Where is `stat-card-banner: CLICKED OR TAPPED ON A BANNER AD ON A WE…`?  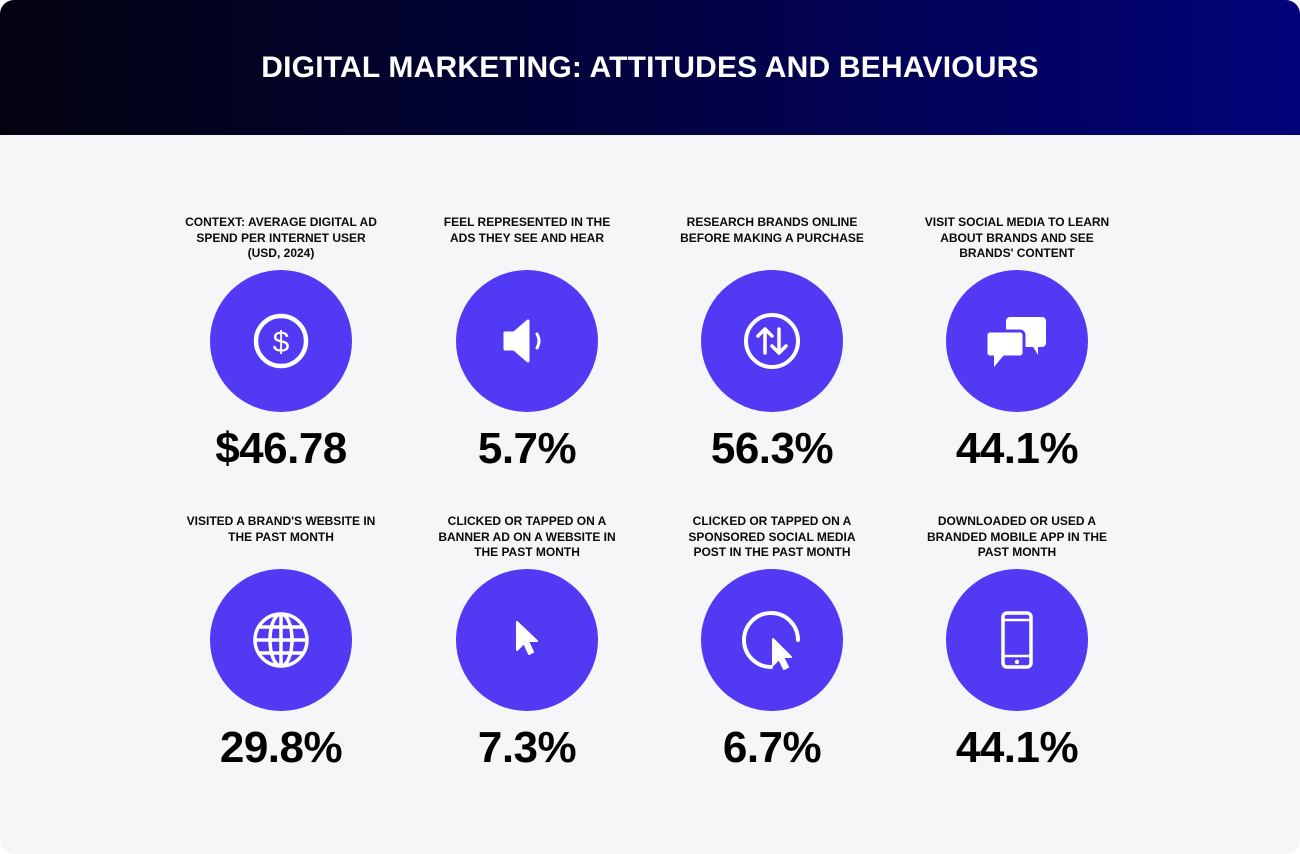 stat-card-banner: CLICKED OR TAPPED ON A BANNER AD ON A WE… is located at coordinates (527, 643).